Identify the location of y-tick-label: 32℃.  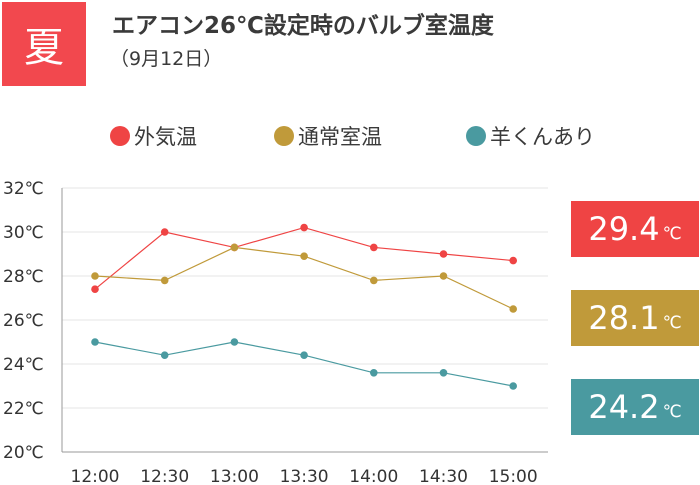
(23, 189).